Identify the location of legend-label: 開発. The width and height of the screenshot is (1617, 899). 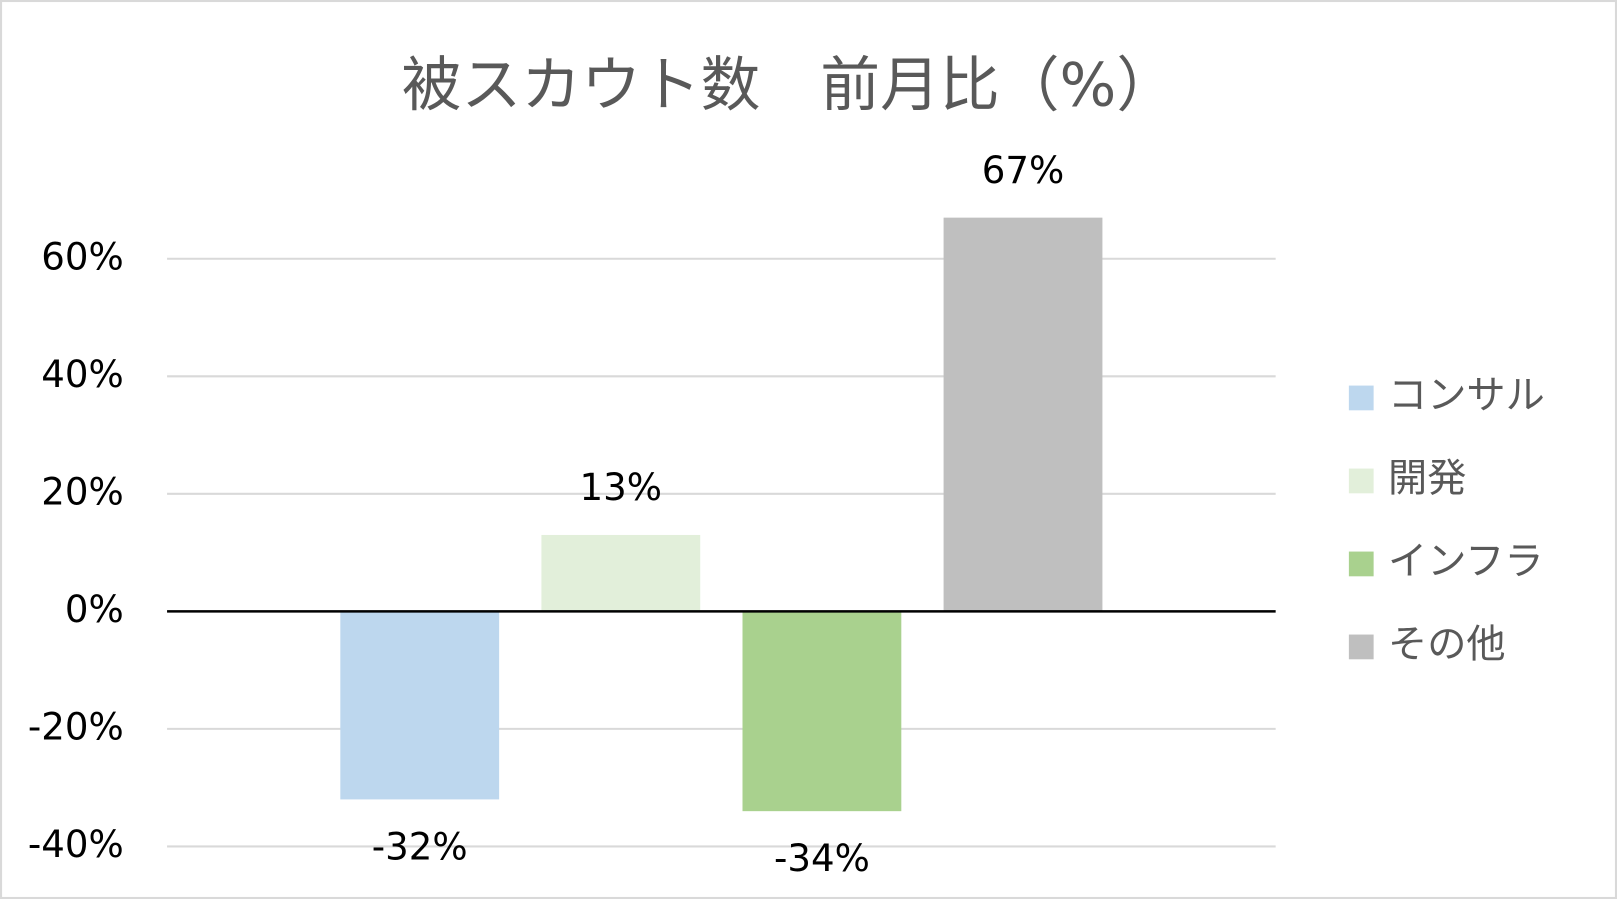
(1427, 478).